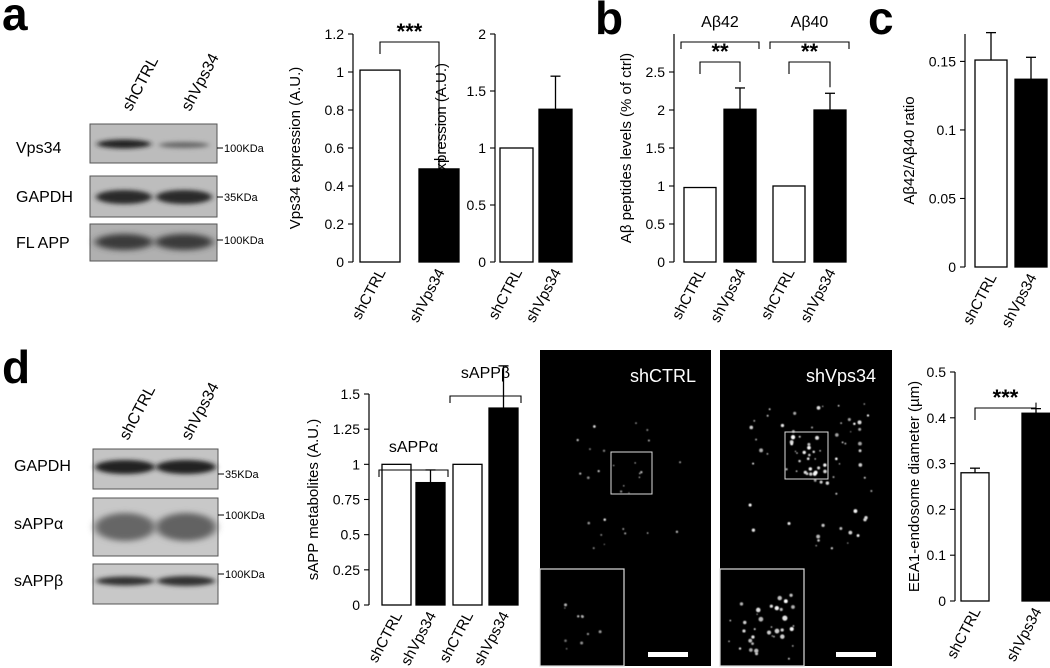  Describe the element at coordinates (241, 198) in the screenshot. I see `blot-a-marker-2: 35KDa` at that location.